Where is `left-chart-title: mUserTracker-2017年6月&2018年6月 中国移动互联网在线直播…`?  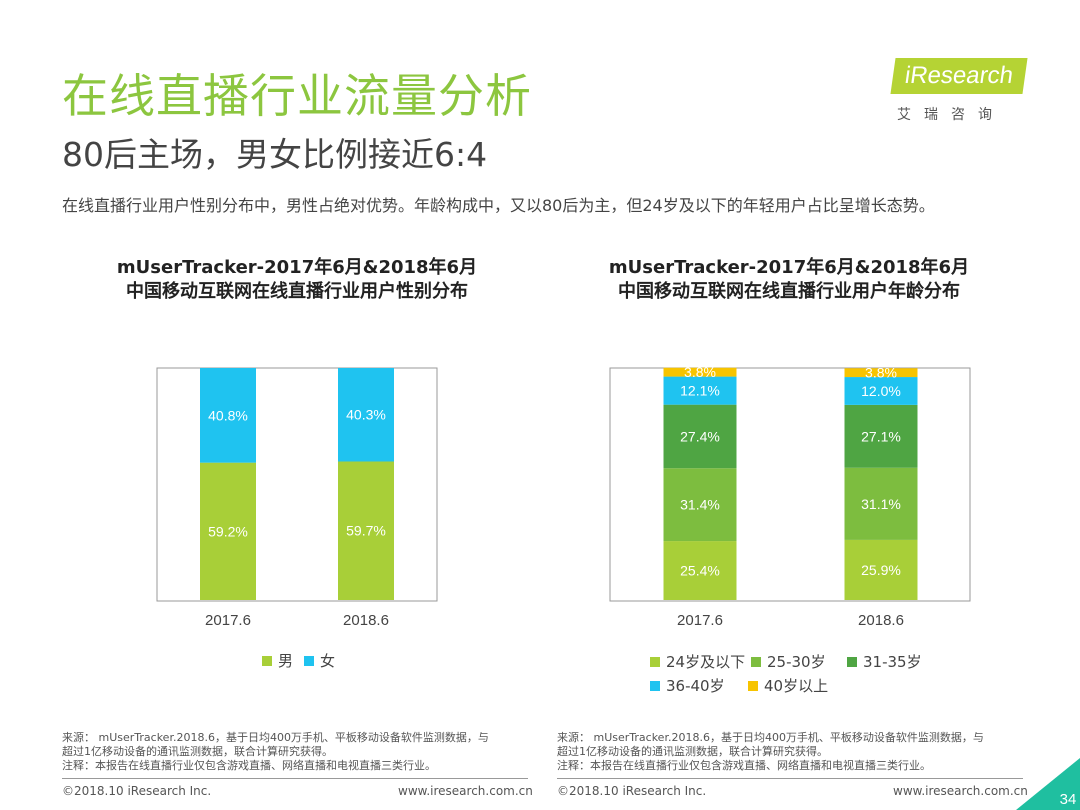
left-chart-title: mUserTracker-2017年6月&2018年6月 中国移动互联网在线直播… is located at coordinates (297, 280).